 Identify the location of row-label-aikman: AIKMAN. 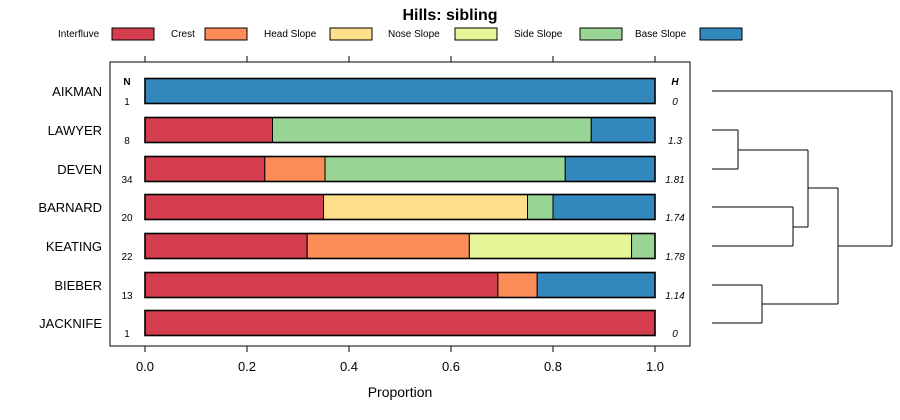
(77, 91).